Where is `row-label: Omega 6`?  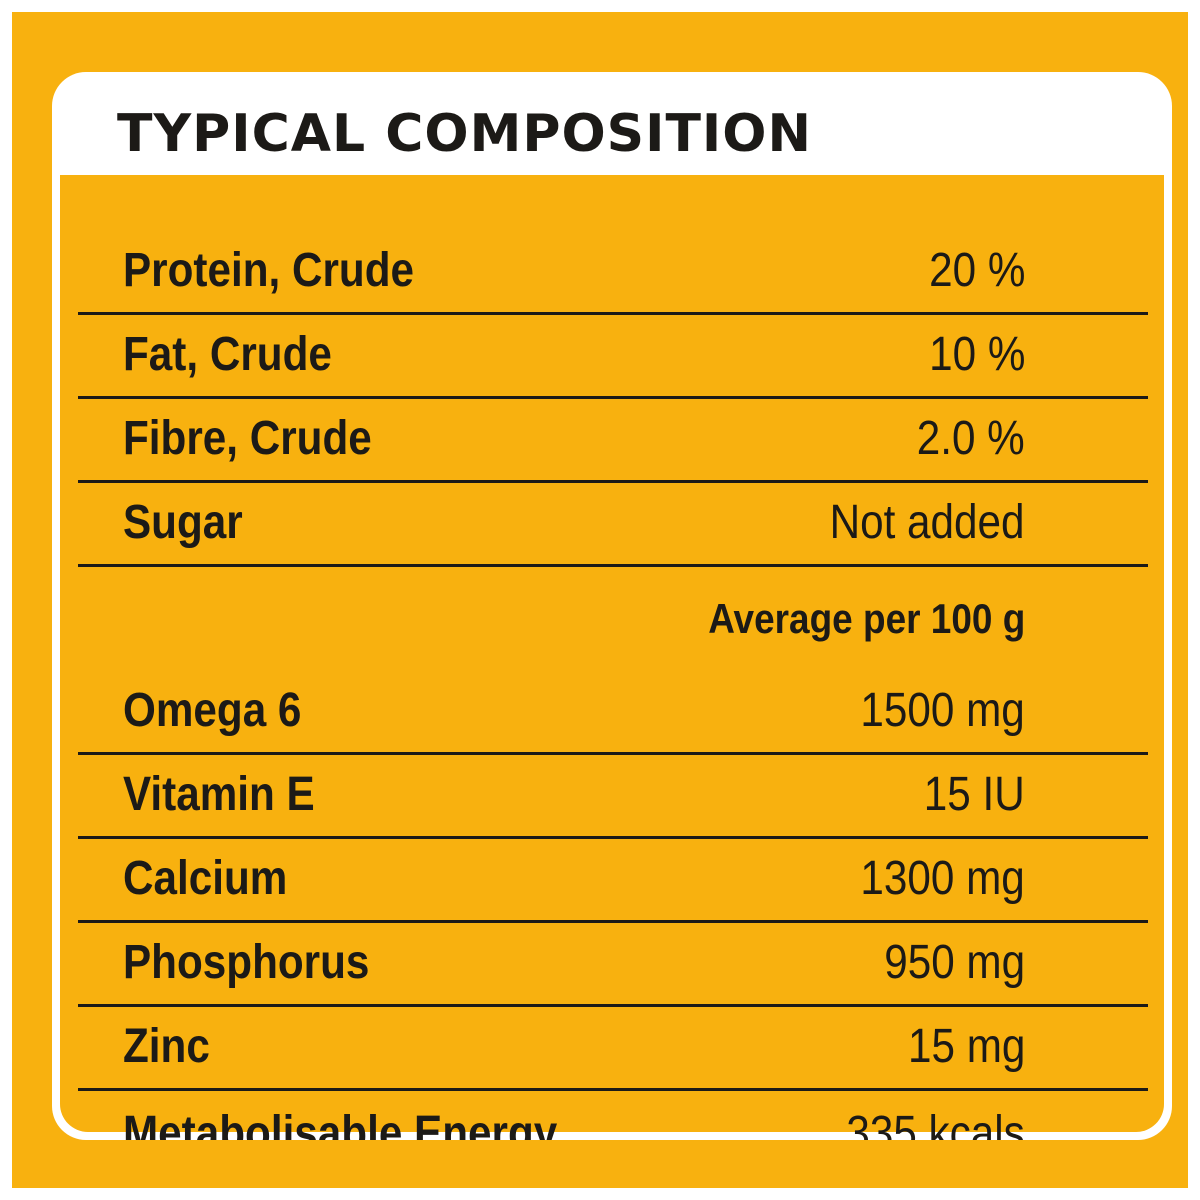 row-label: Omega 6 is located at coordinates (212, 710).